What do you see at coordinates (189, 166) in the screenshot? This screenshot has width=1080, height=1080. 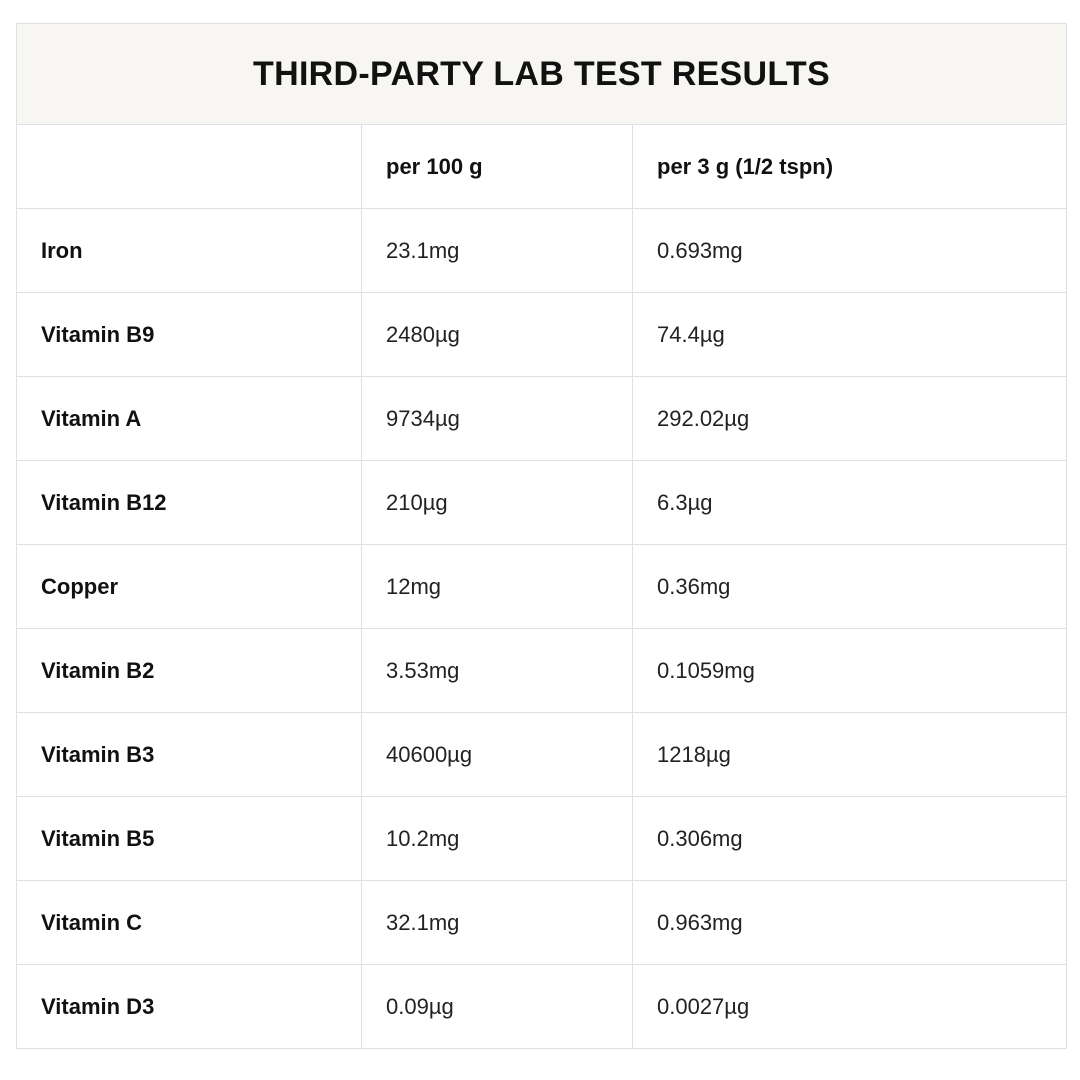 I see `header-nutrient` at bounding box center [189, 166].